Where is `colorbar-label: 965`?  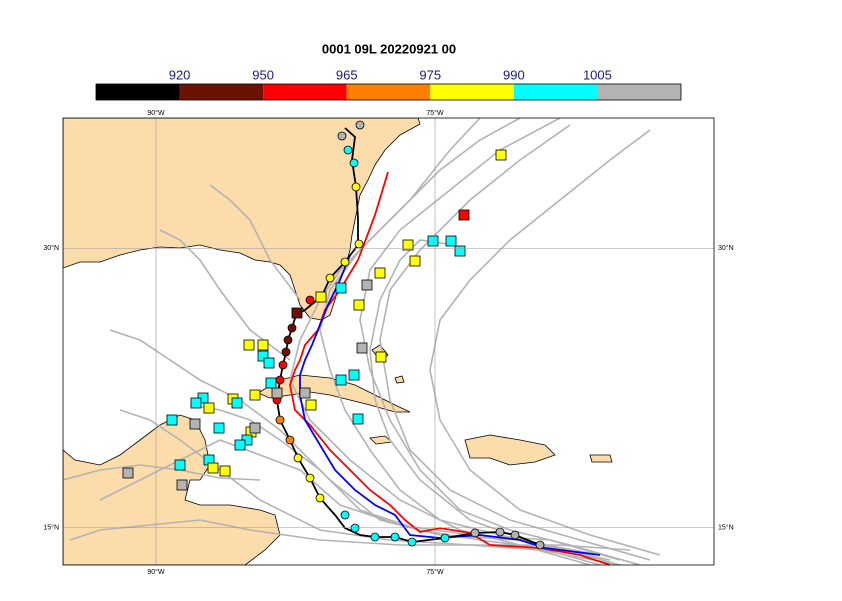
colorbar-label: 965 is located at coordinates (347, 74).